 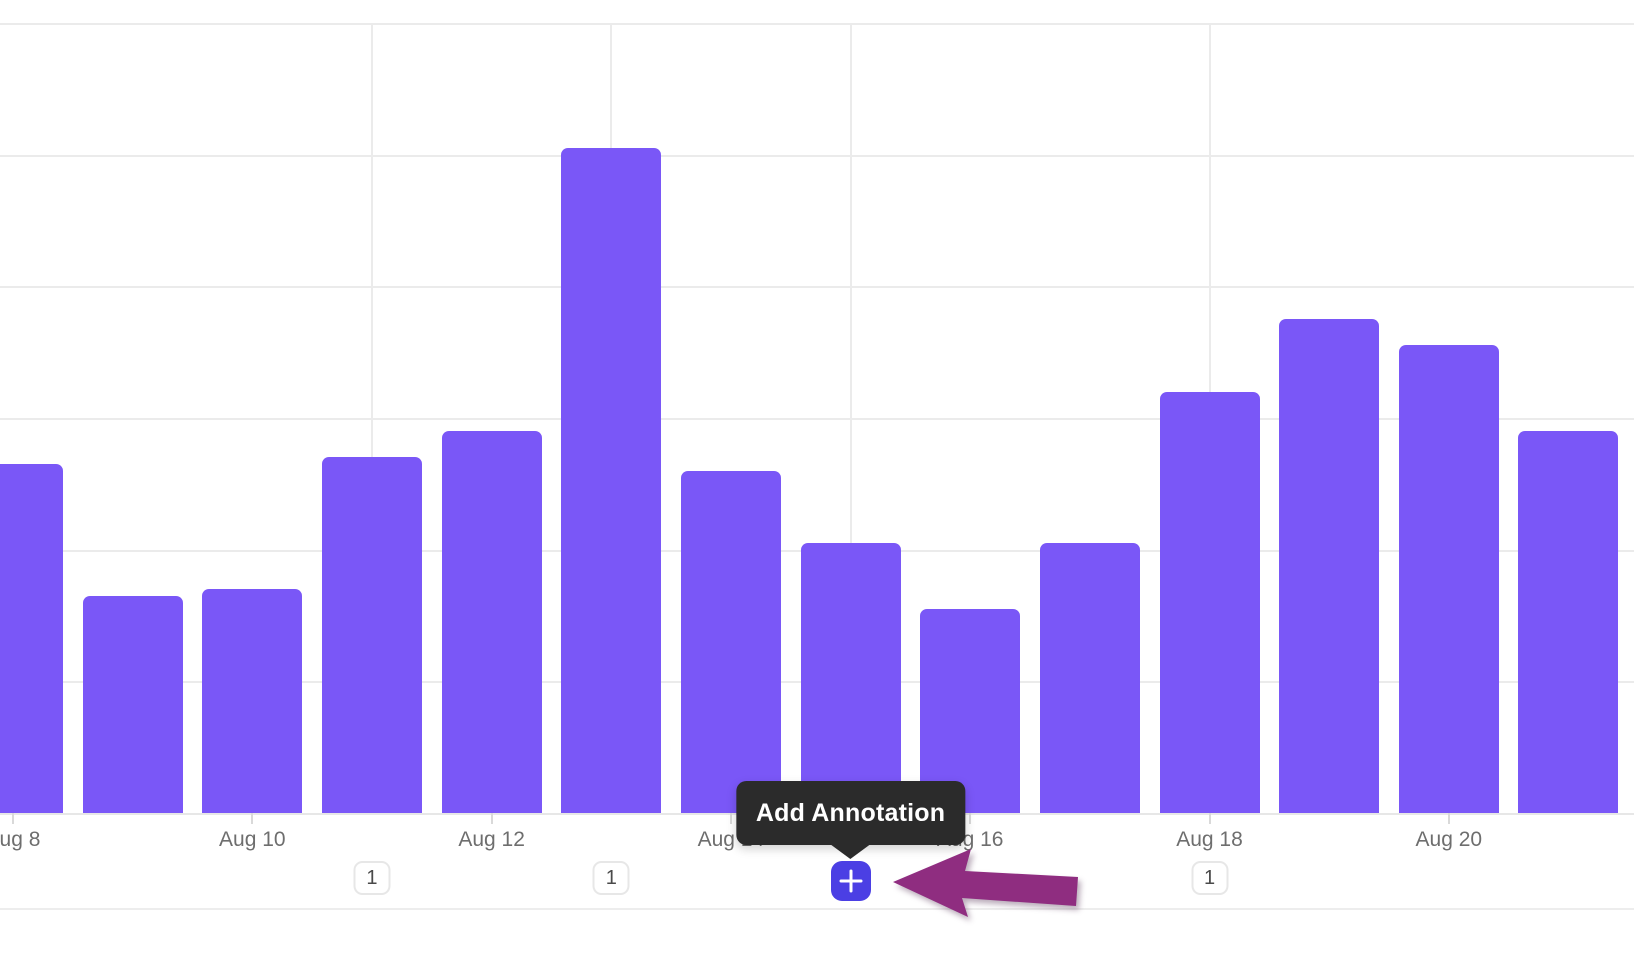 What do you see at coordinates (252, 839) in the screenshot?
I see `x-axis-label: Aug 10` at bounding box center [252, 839].